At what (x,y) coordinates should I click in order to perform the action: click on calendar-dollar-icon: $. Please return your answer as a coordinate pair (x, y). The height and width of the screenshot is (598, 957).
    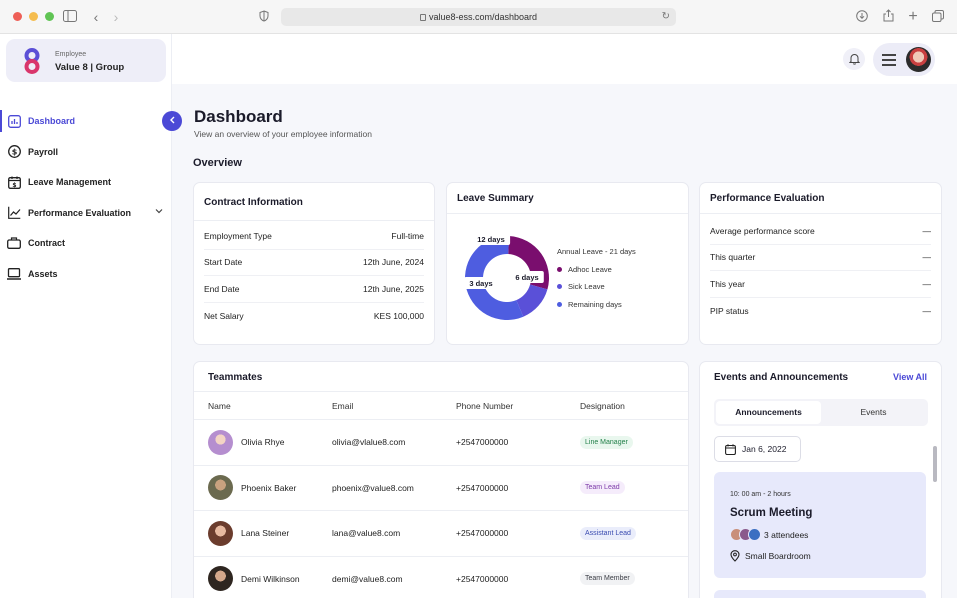
    Looking at the image, I should click on (14, 182).